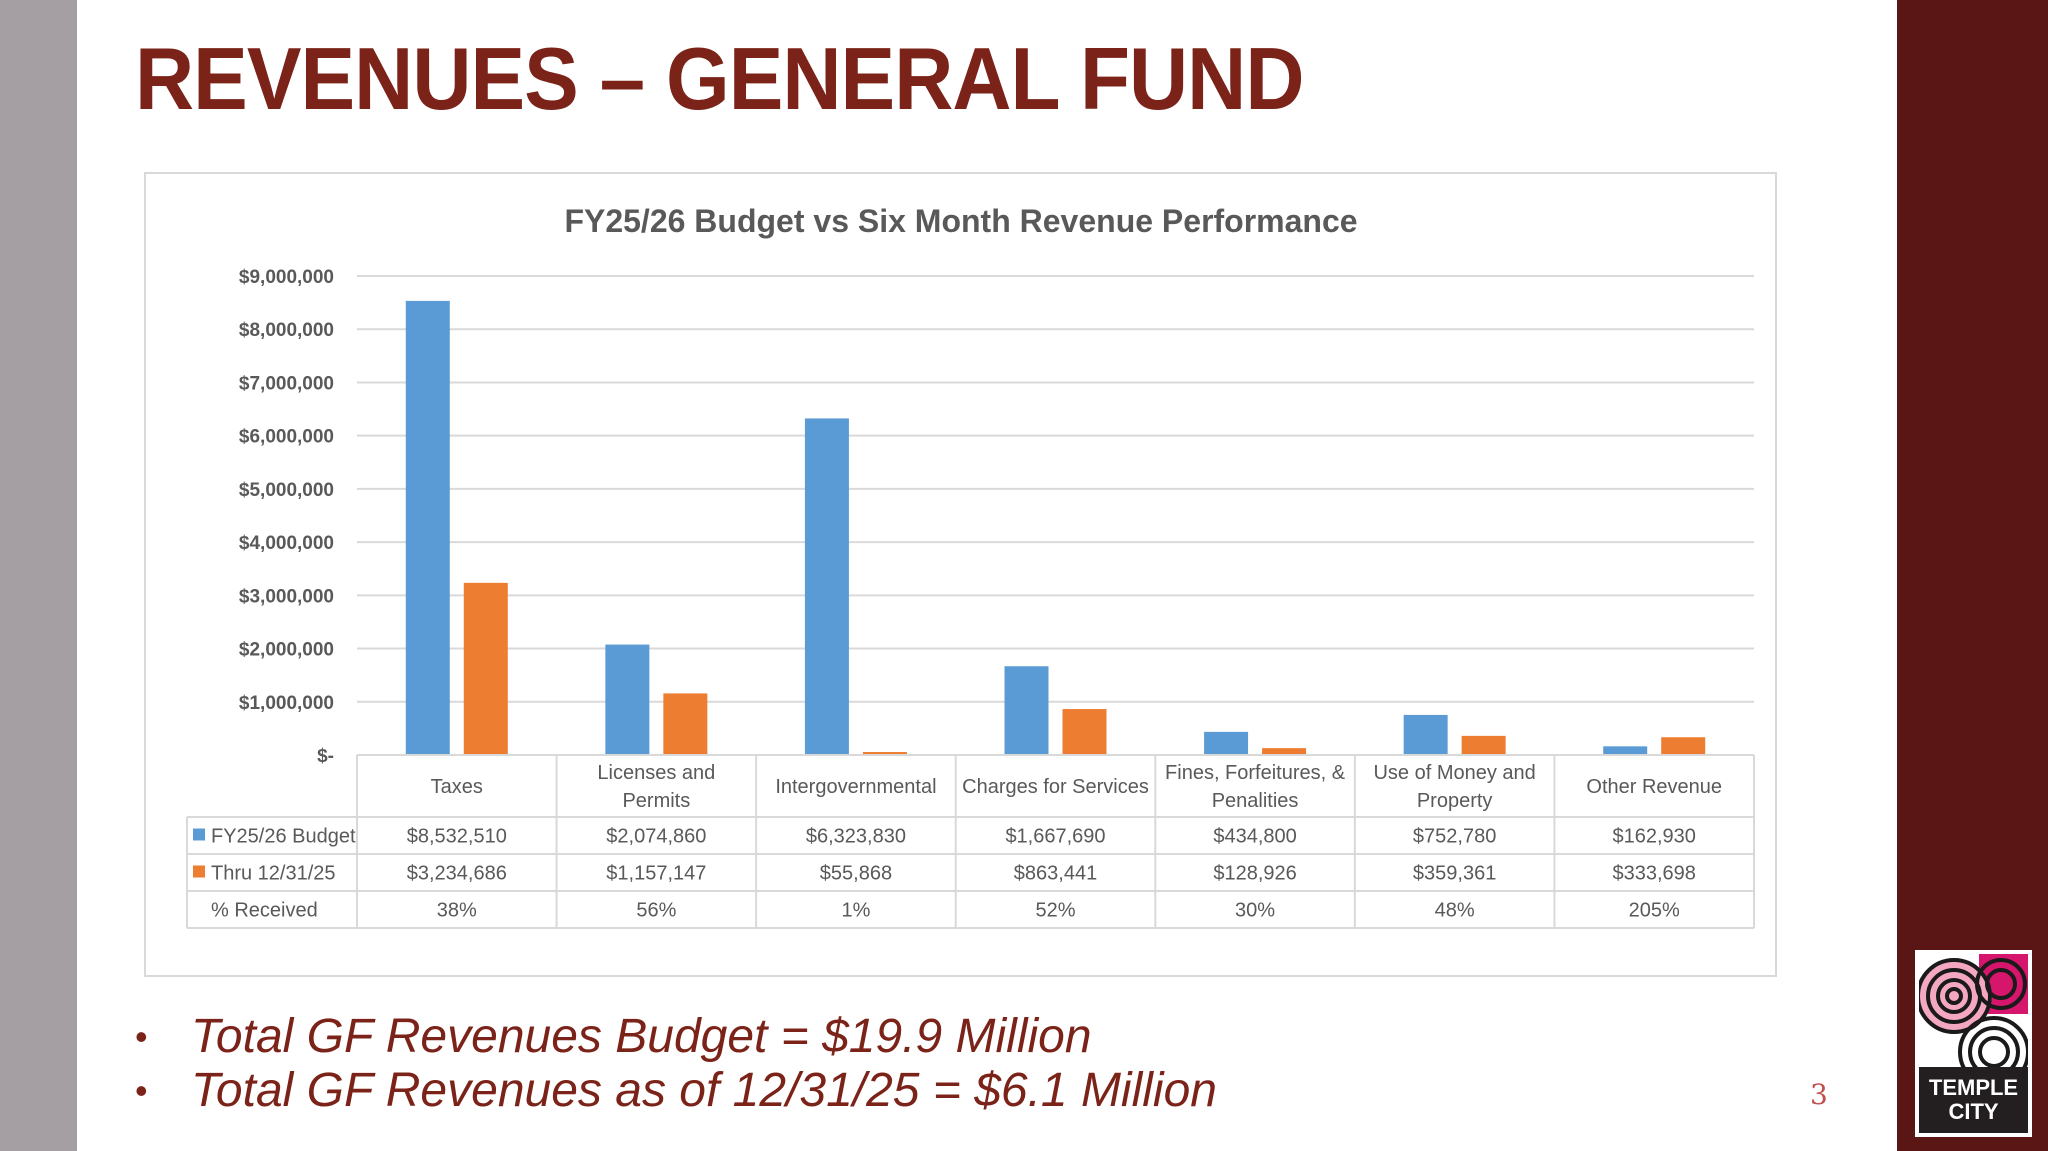  Describe the element at coordinates (1973, 1111) in the screenshot. I see `logo-line-2: CITY` at that location.